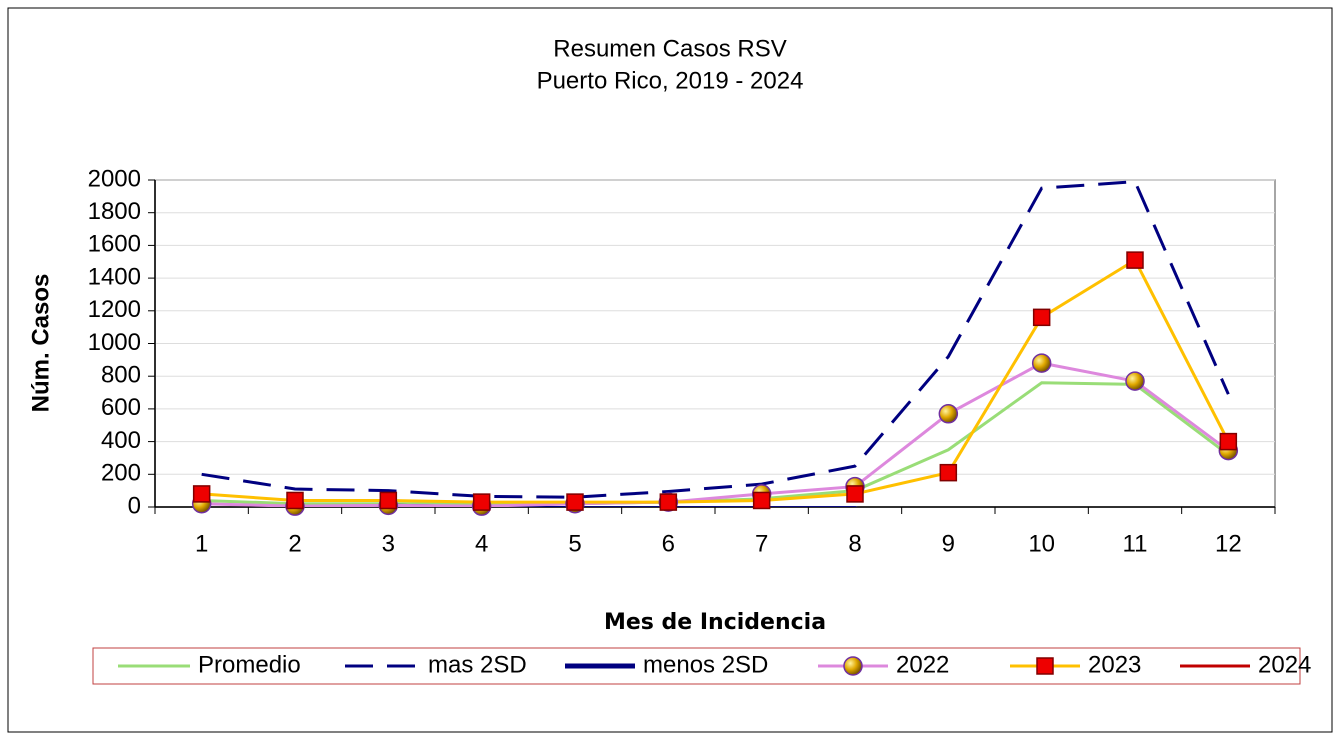 Image resolution: width=1340 pixels, height=745 pixels. I want to click on chart-subtitle: Puerto Rico, 2019 - 2024, so click(670, 80).